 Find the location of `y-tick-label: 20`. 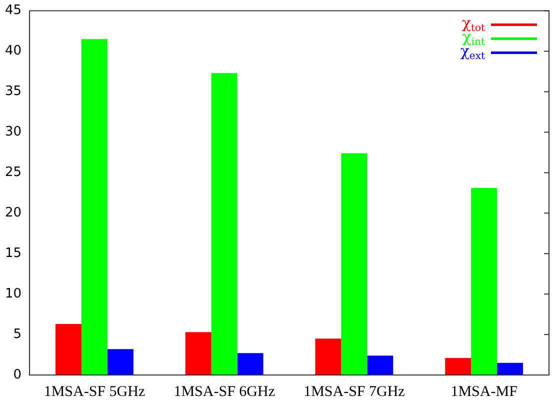

y-tick-label: 20 is located at coordinates (13, 213).